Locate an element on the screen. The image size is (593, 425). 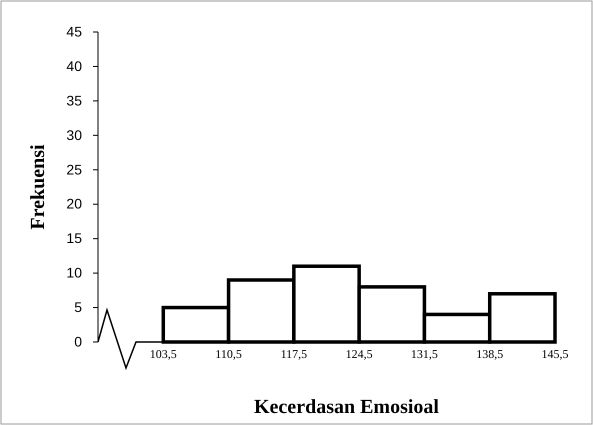
x-tick-label: 131,5 is located at coordinates (424, 354).